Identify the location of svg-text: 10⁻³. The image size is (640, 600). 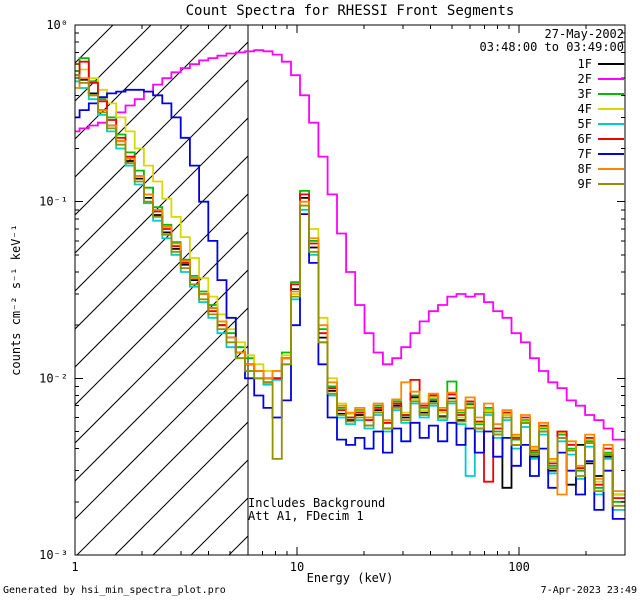
(53, 555).